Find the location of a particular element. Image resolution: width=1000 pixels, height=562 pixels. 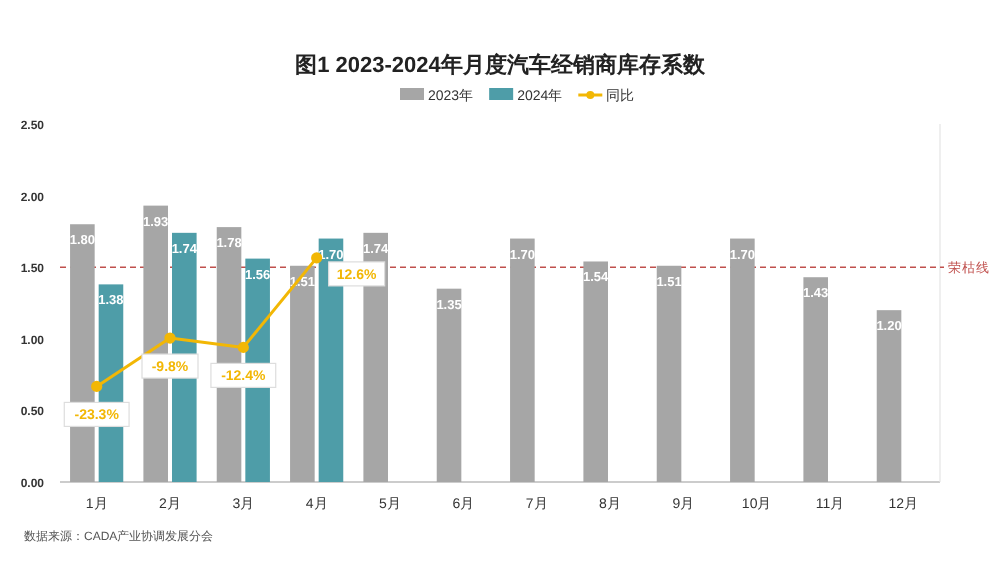

chart-title: 图1 2023-2024年月度汽车经销商库存系数 is located at coordinates (501, 65).